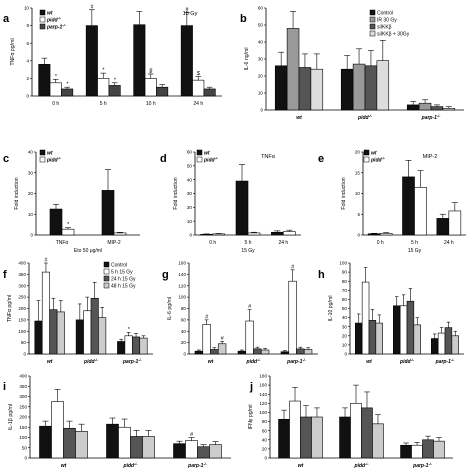 This screenshot has width=474, height=471. Describe the element at coordinates (263, 403) in the screenshot. I see `y-tick-label: 120` at that location.